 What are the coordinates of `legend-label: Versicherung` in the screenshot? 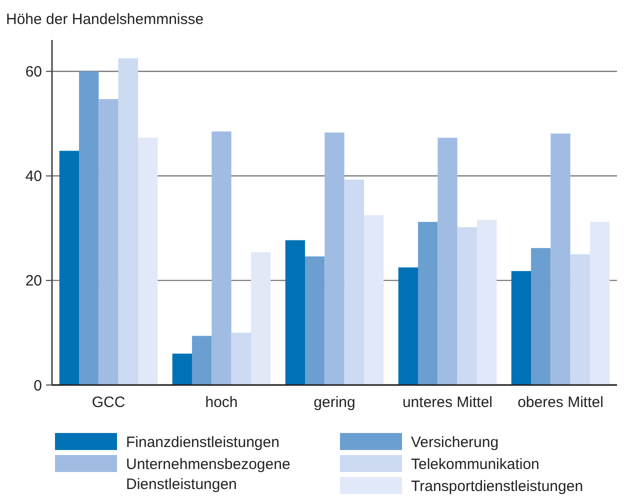 It's located at (455, 442).